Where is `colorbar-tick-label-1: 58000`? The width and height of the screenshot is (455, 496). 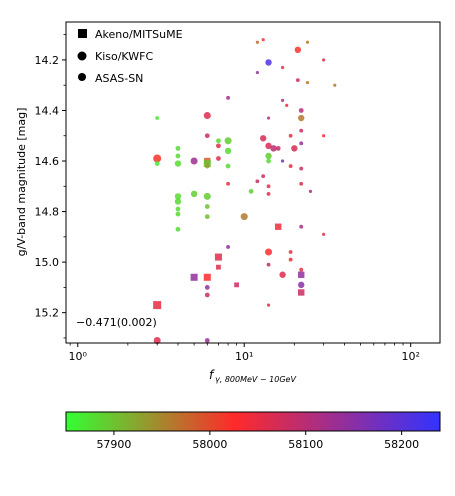 colorbar-tick-label-1: 58000 is located at coordinates (209, 444).